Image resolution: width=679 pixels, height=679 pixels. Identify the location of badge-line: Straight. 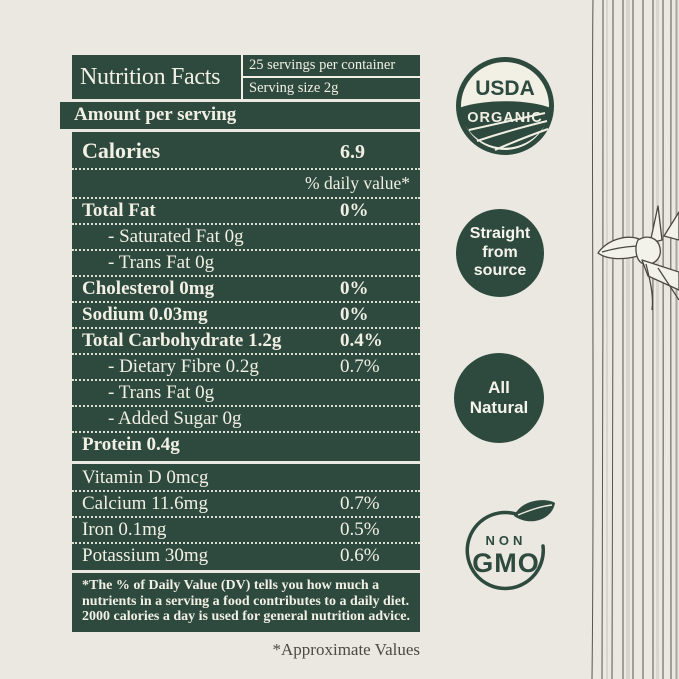
(500, 233).